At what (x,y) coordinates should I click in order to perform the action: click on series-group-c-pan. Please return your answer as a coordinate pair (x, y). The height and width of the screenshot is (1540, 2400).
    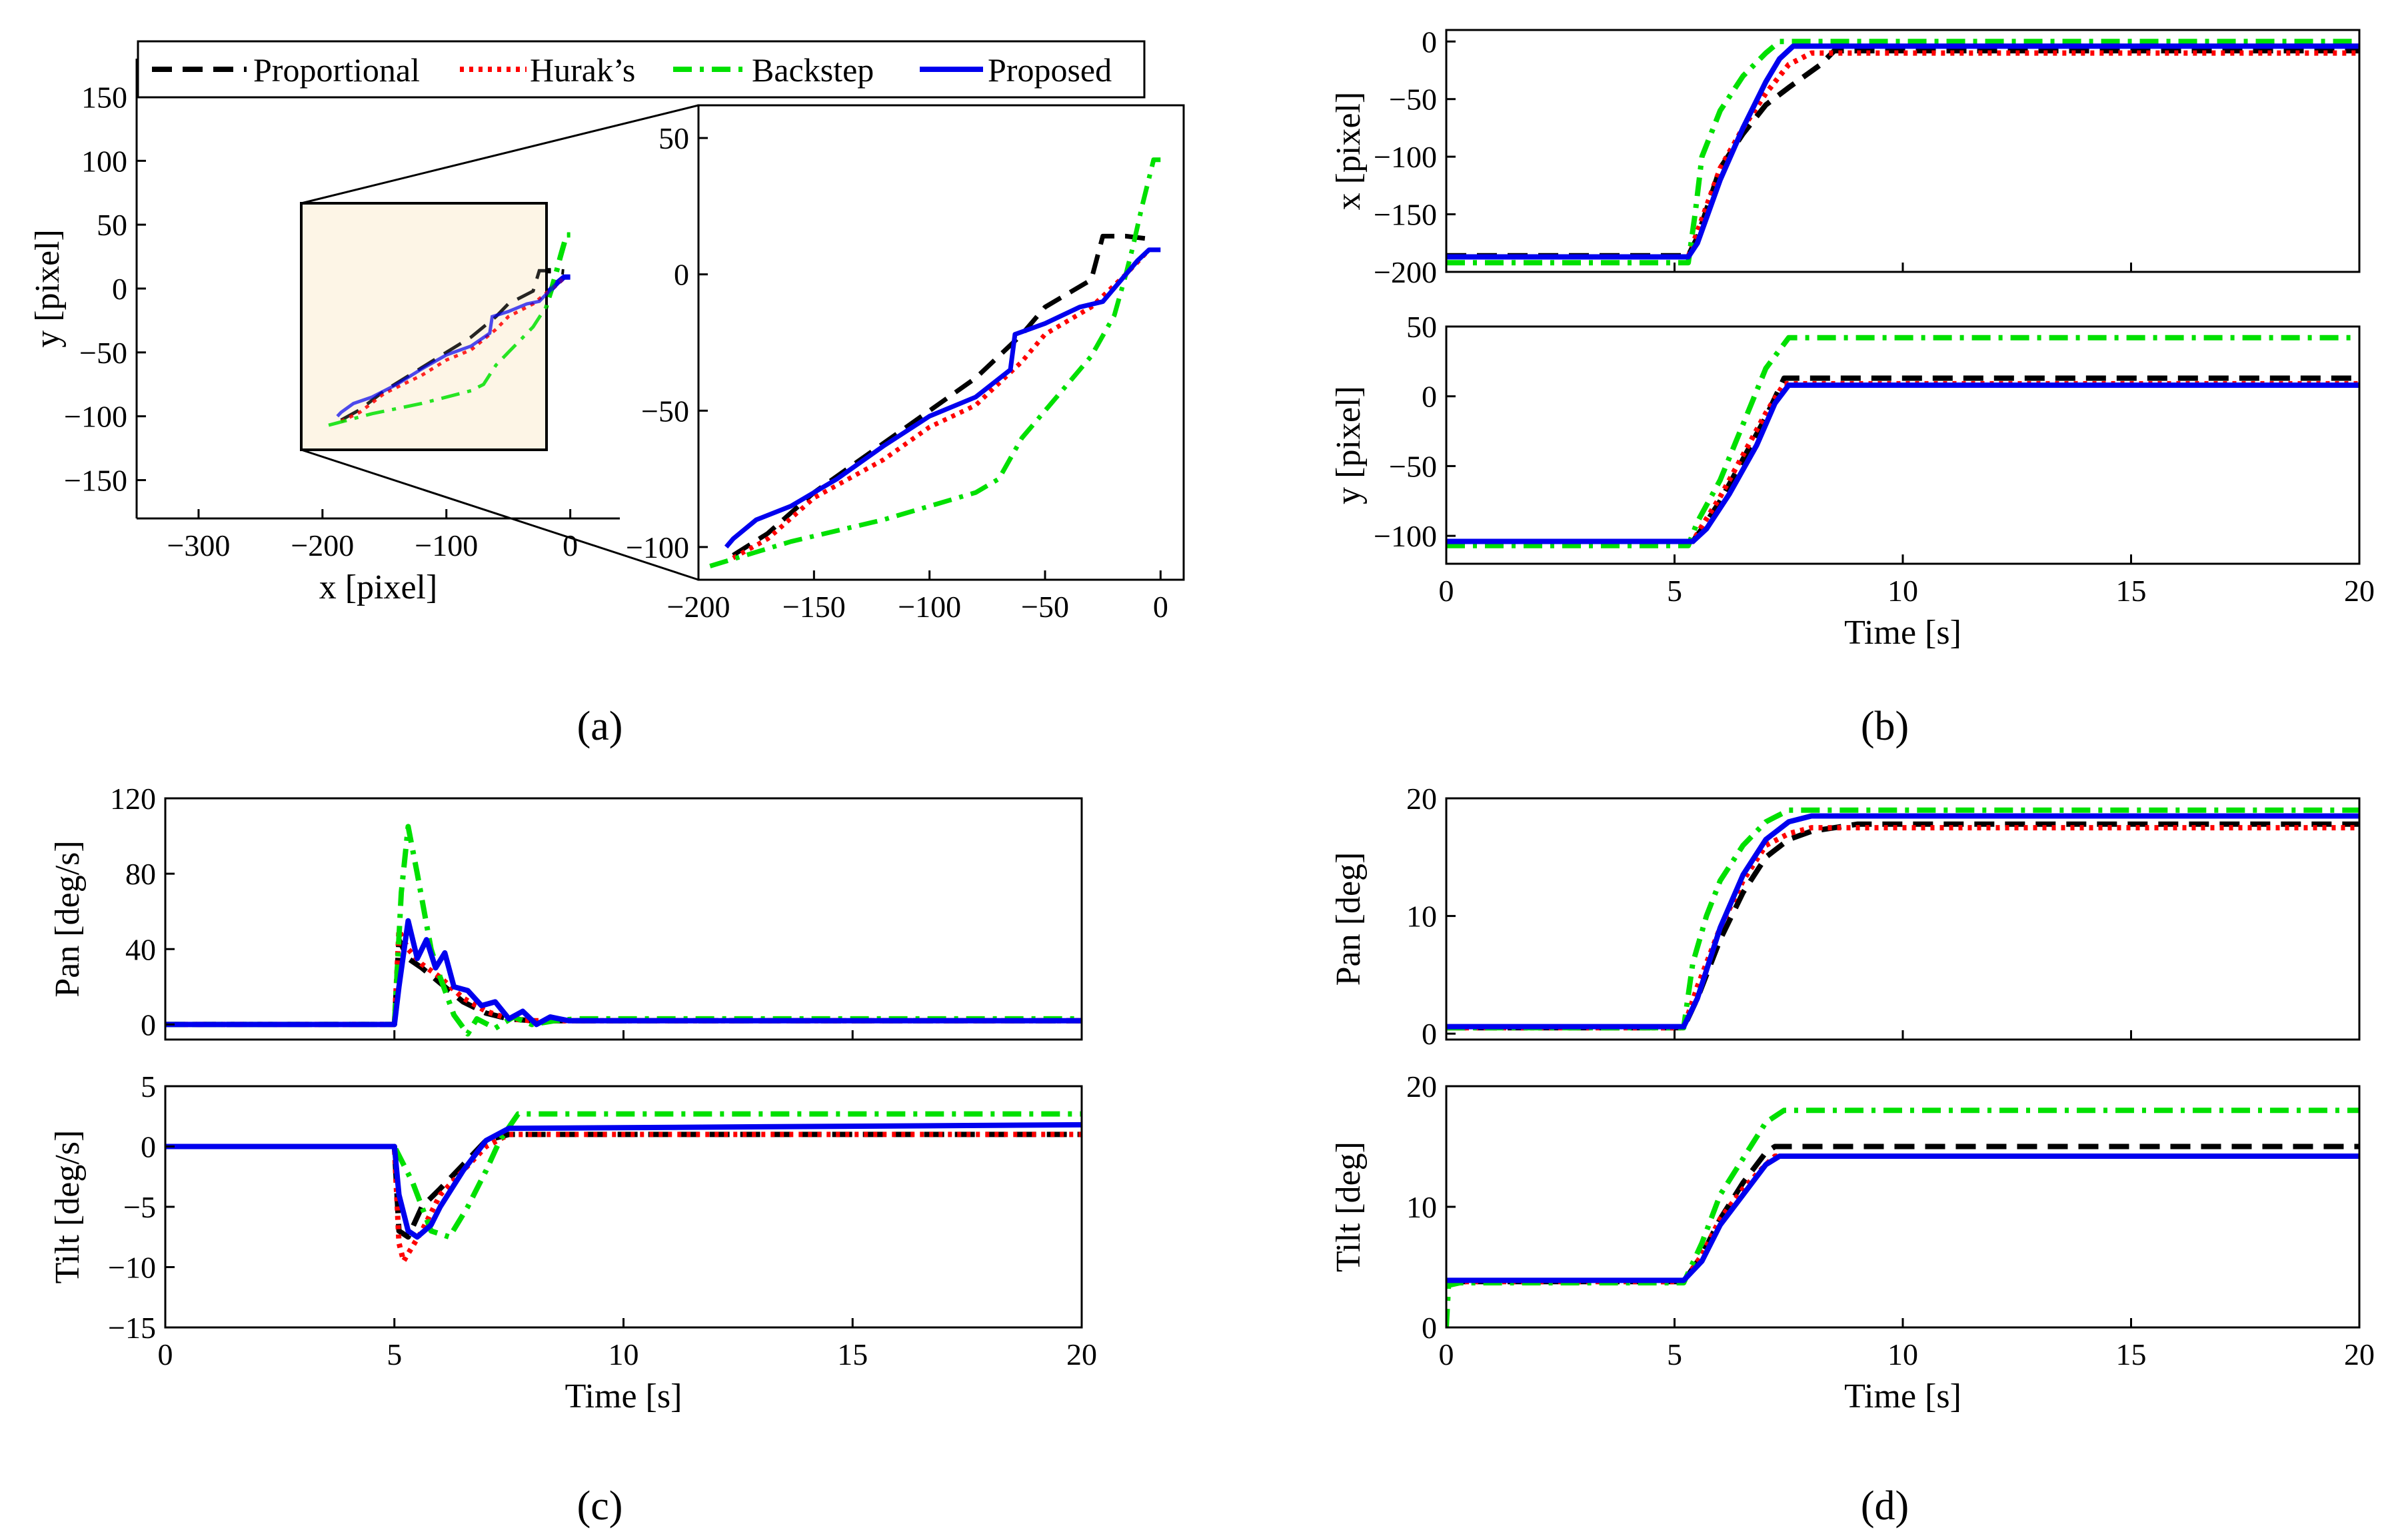
    Looking at the image, I should click on (623, 930).